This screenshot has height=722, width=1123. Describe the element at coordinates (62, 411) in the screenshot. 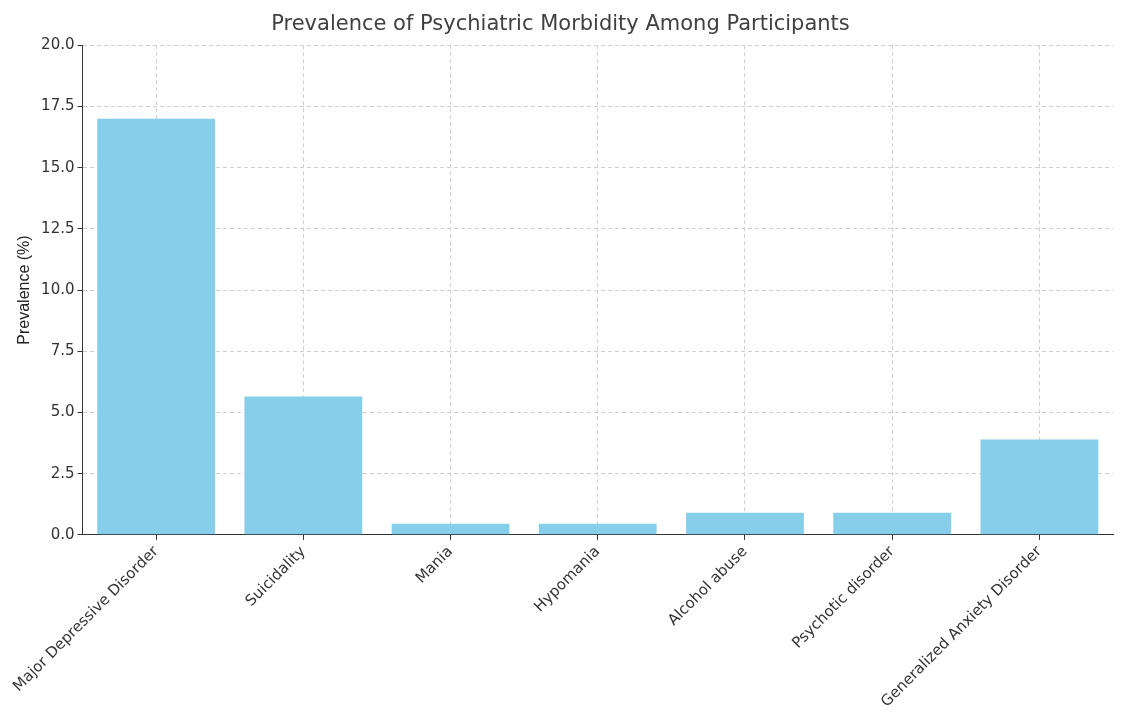

I see `y-tick-label: 5.0` at that location.